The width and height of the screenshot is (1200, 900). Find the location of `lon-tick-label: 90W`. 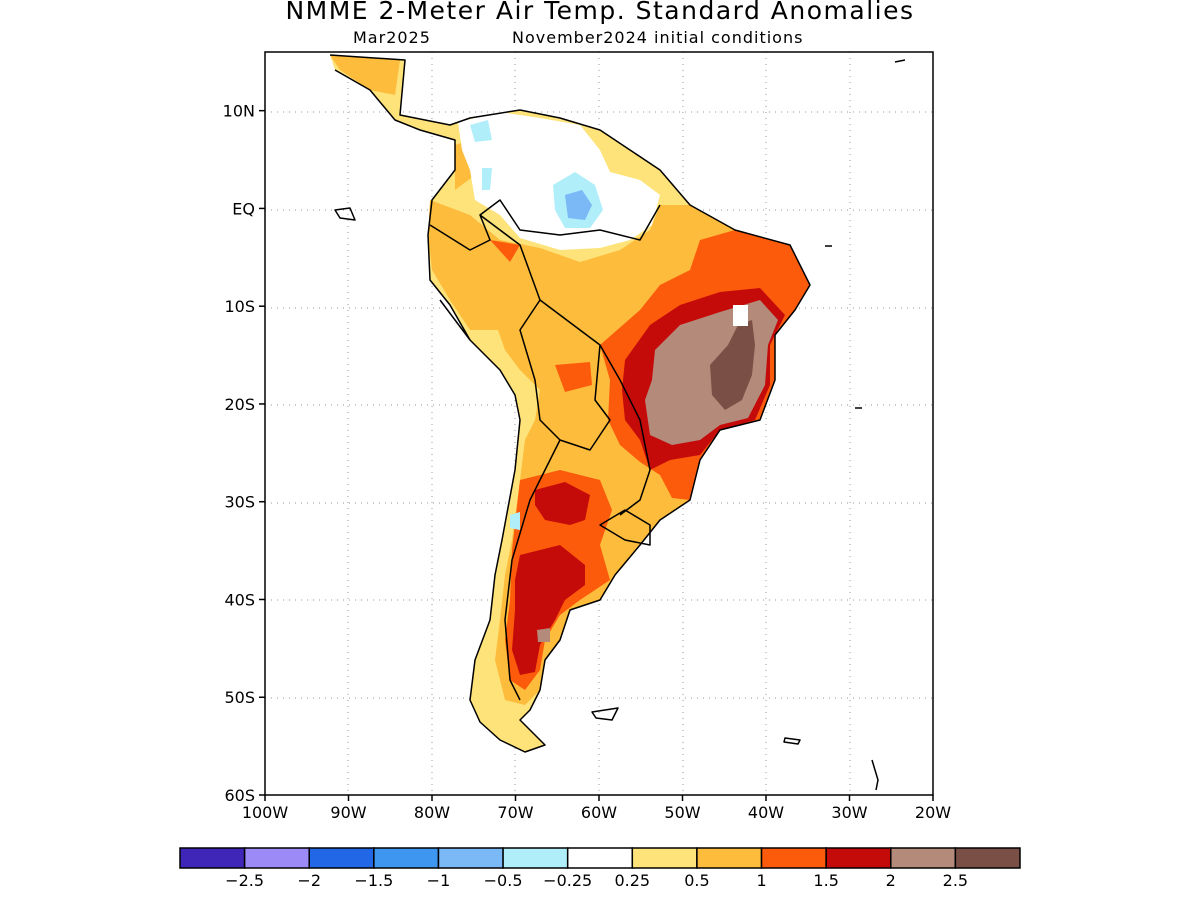

lon-tick-label: 90W is located at coordinates (348, 812).